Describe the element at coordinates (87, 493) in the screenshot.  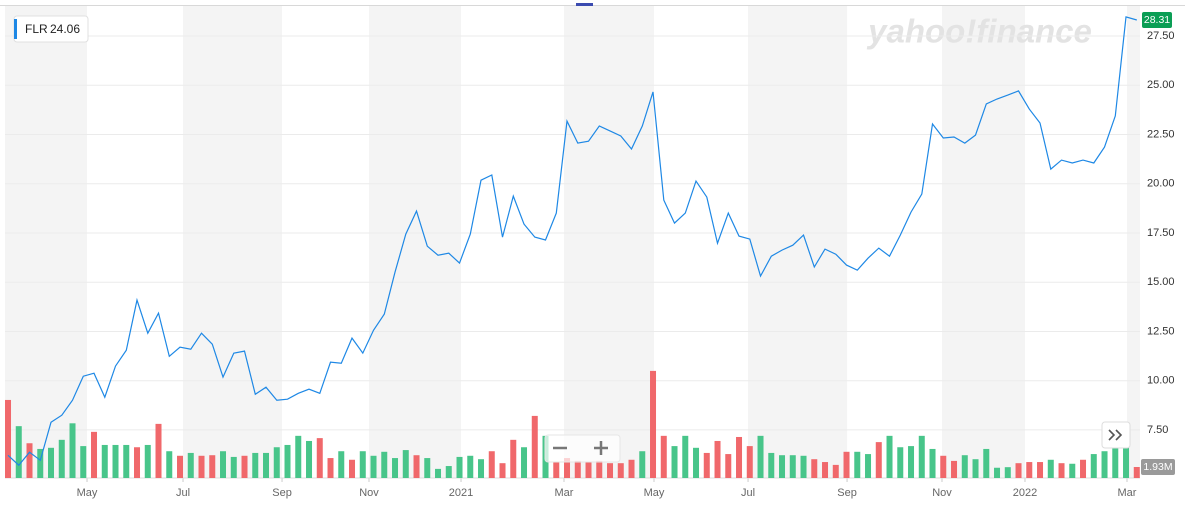
I see `x-tick-label: May` at that location.